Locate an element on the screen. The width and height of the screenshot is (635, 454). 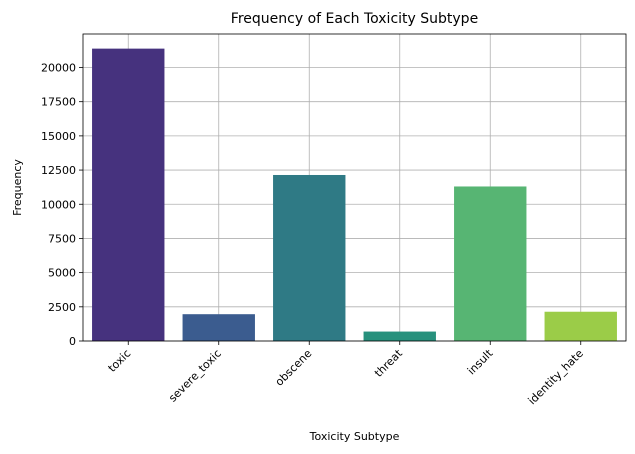
bar-insult is located at coordinates (490, 263).